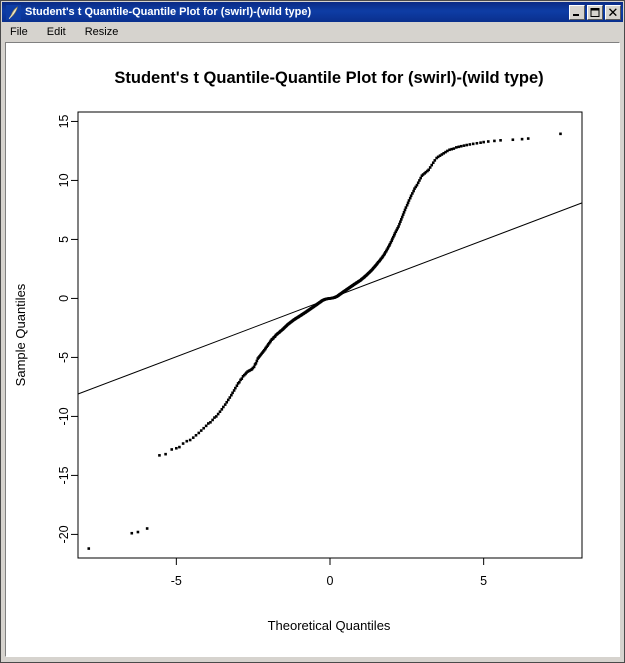  What do you see at coordinates (483, 581) in the screenshot?
I see `x-tick-label: 5` at bounding box center [483, 581].